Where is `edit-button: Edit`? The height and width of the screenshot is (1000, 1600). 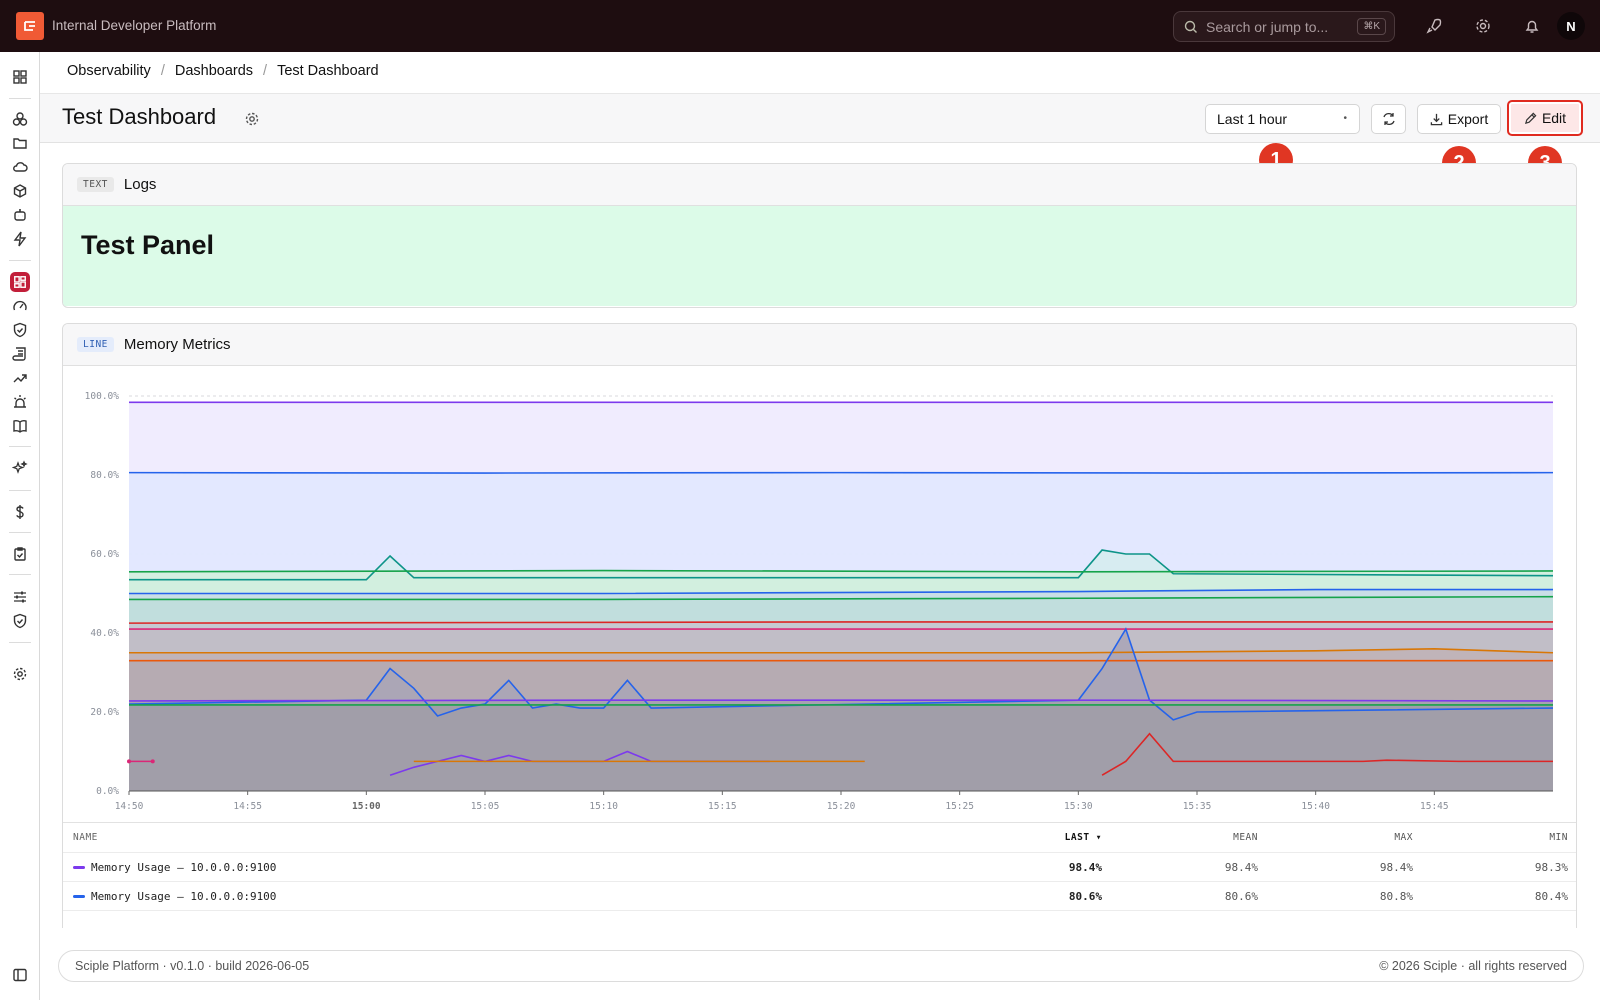 edit-button: Edit is located at coordinates (1545, 118).